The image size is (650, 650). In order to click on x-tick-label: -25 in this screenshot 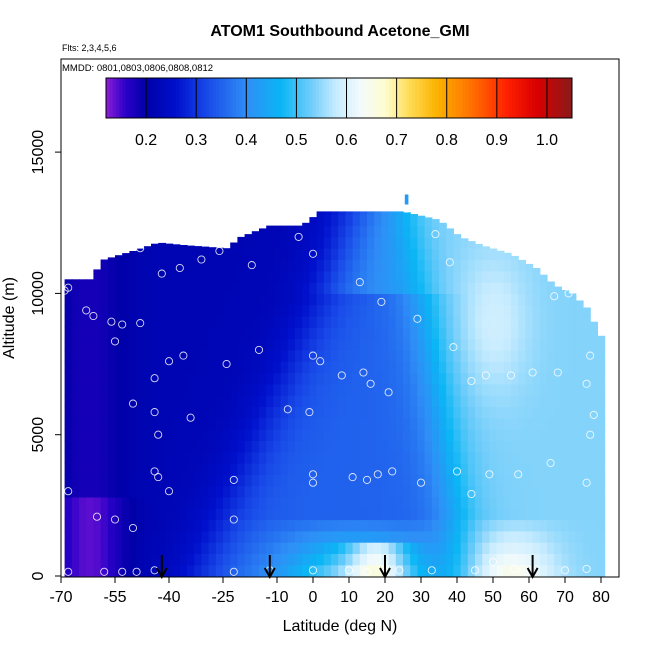, I will do `click(222, 597)`.